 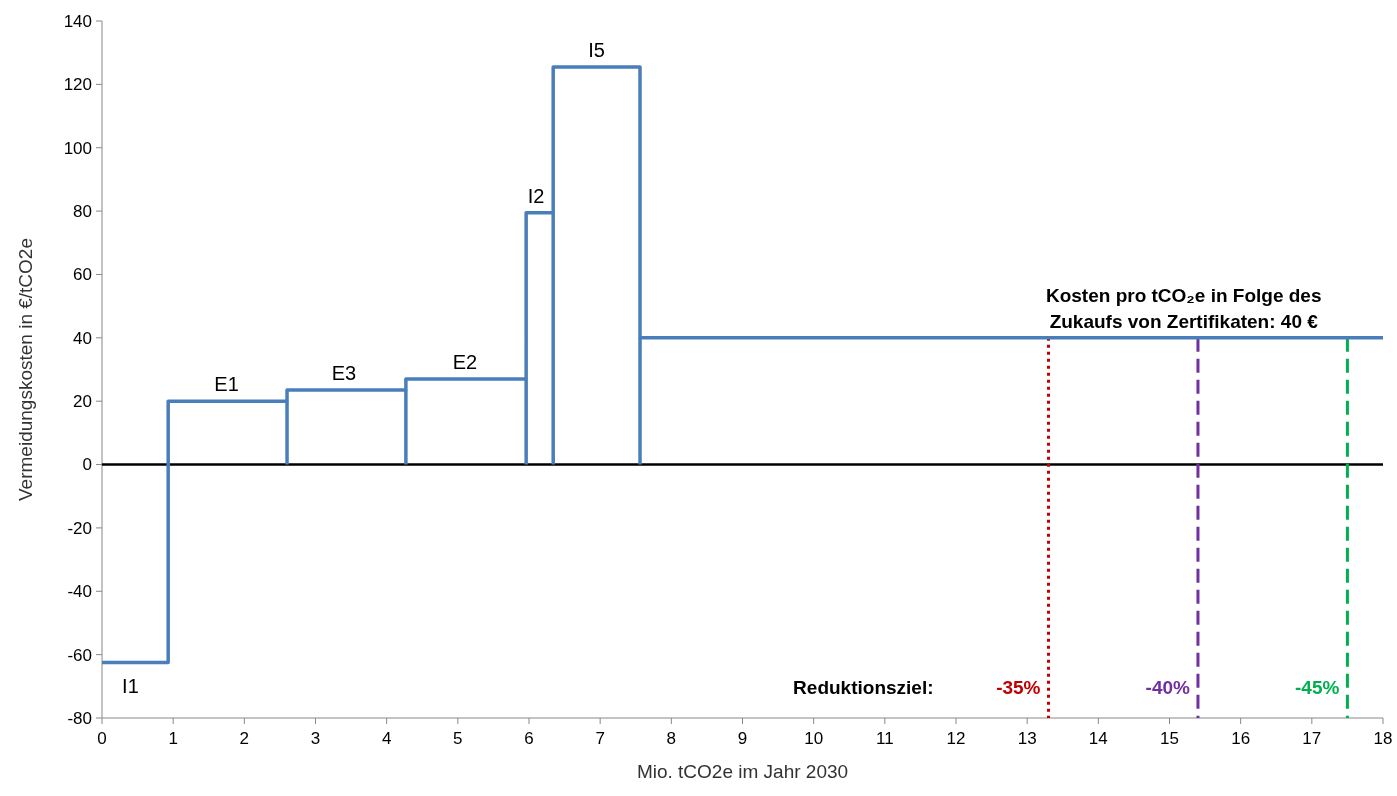 I want to click on y-tick-label: -60, so click(x=79, y=655).